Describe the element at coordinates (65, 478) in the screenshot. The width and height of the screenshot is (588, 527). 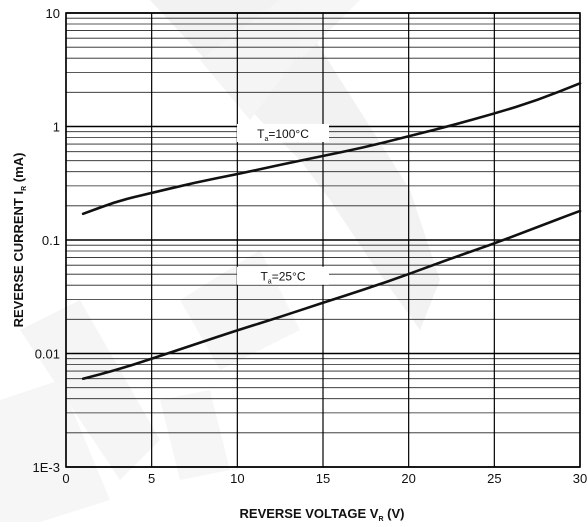
I see `x-tick-label: 0` at that location.